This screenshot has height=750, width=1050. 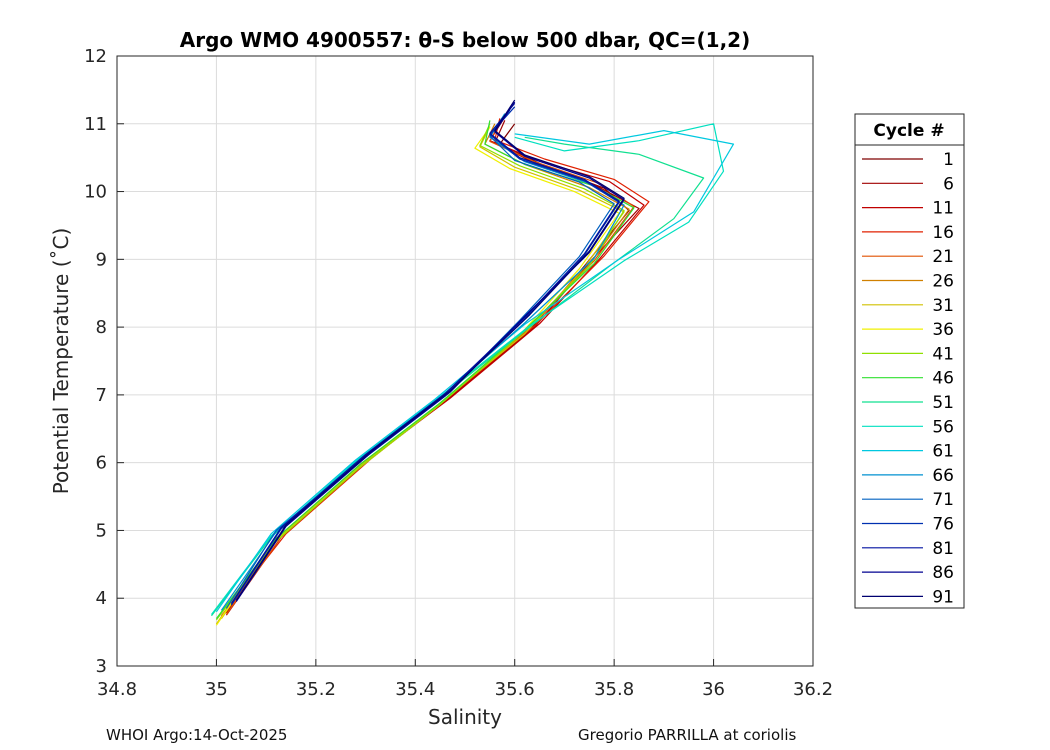 What do you see at coordinates (197, 735) in the screenshot?
I see `footer-credit-left: WHOI Argo:14-Oct-2025` at bounding box center [197, 735].